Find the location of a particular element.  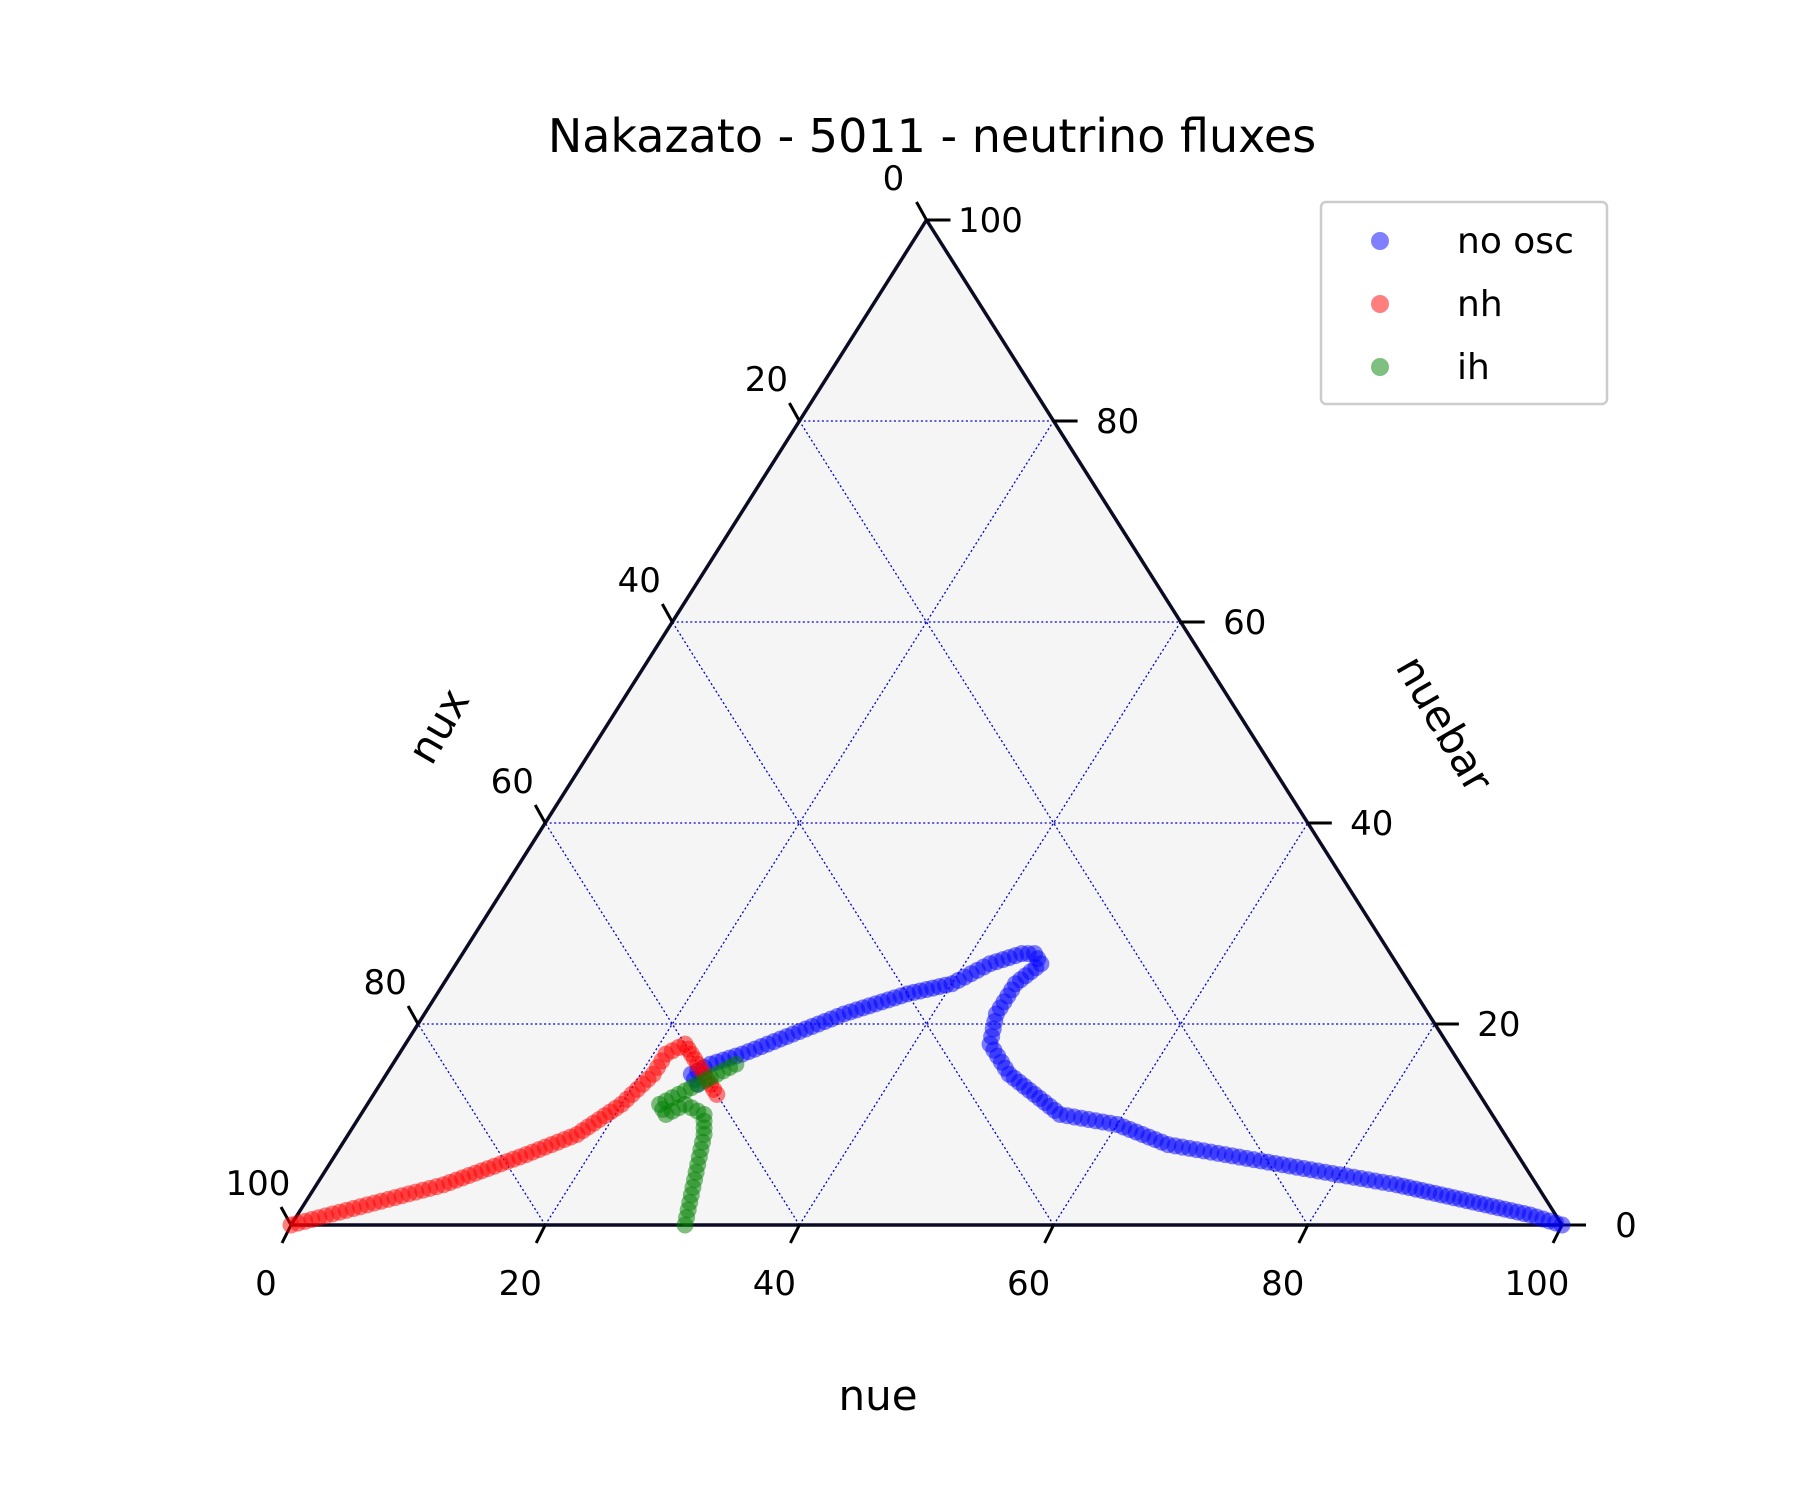

data-points is located at coordinates (926, 1089).